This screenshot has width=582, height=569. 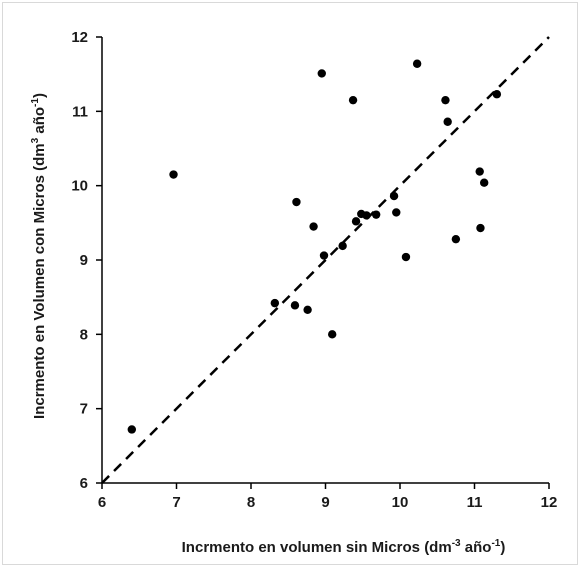 What do you see at coordinates (400, 502) in the screenshot?
I see `x-tick-label: 10` at bounding box center [400, 502].